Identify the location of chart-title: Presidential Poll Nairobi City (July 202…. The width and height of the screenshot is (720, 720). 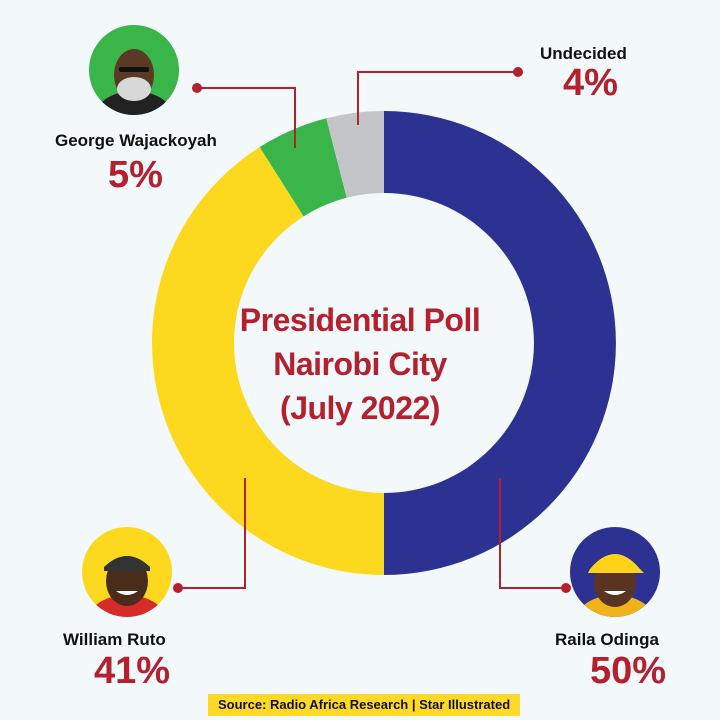
(360, 364).